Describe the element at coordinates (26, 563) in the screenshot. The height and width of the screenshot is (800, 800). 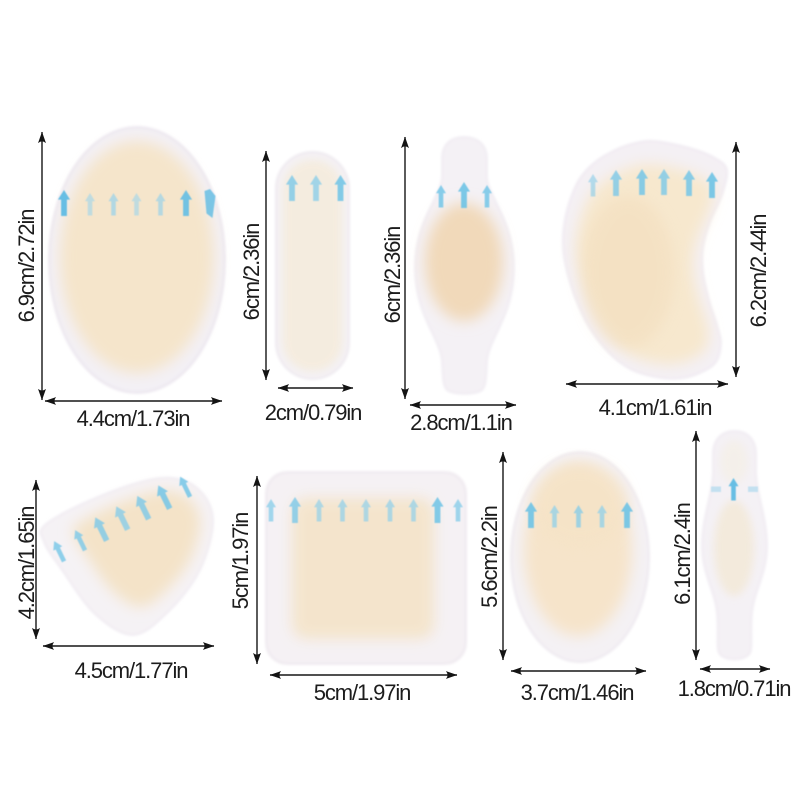
I see `svg-text: 4.2cm/1.65in` at that location.